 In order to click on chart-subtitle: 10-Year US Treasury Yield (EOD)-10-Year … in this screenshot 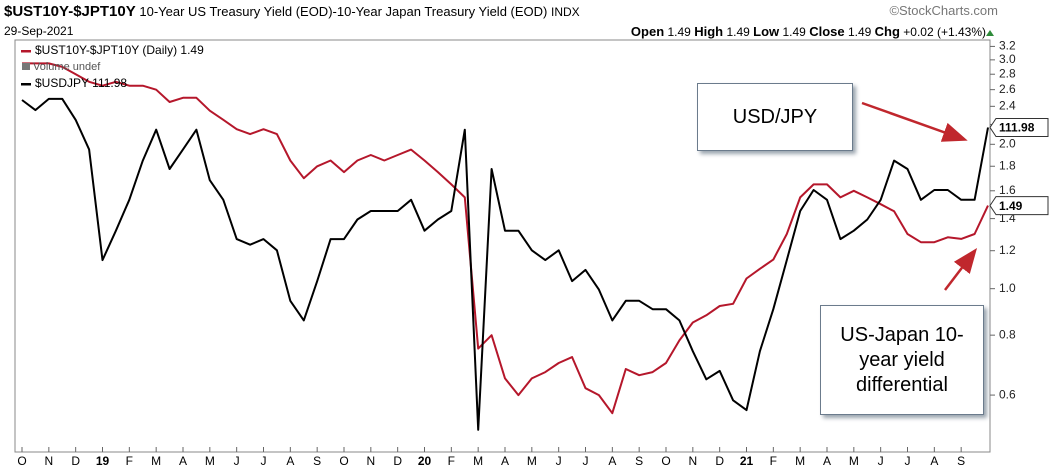, I will do `click(343, 11)`.